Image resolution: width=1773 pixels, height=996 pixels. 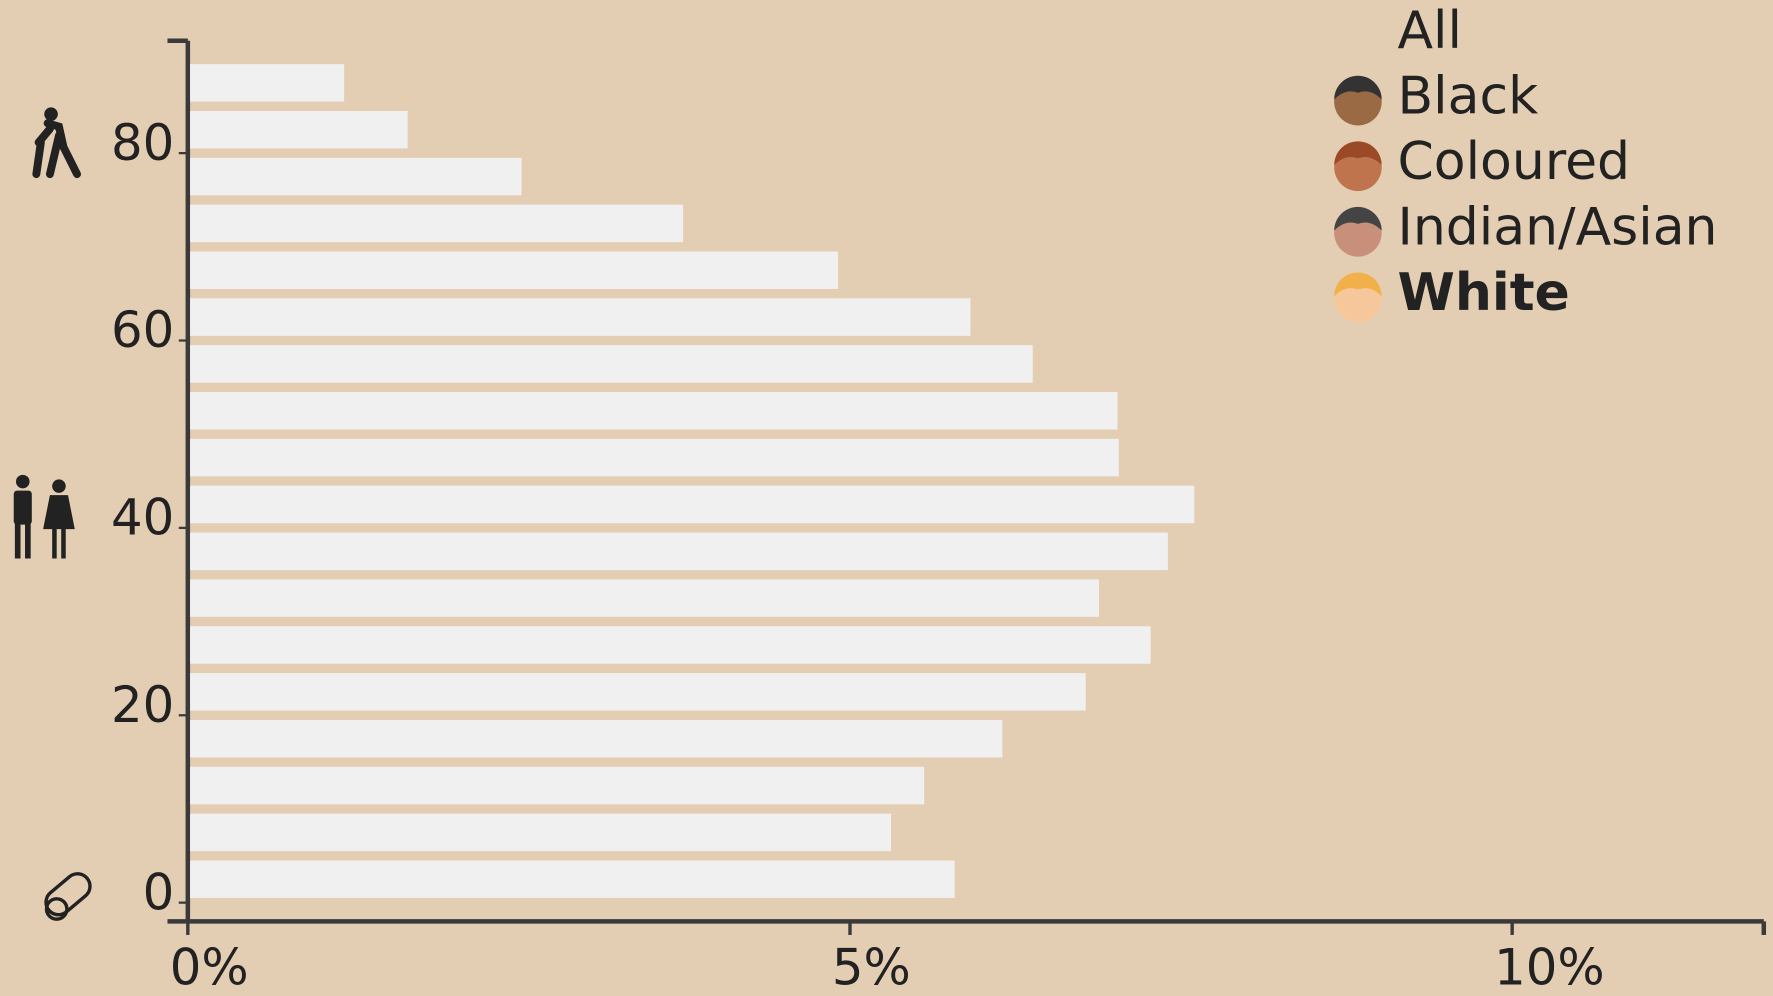 What do you see at coordinates (1484, 293) in the screenshot?
I see `legend-item: White` at bounding box center [1484, 293].